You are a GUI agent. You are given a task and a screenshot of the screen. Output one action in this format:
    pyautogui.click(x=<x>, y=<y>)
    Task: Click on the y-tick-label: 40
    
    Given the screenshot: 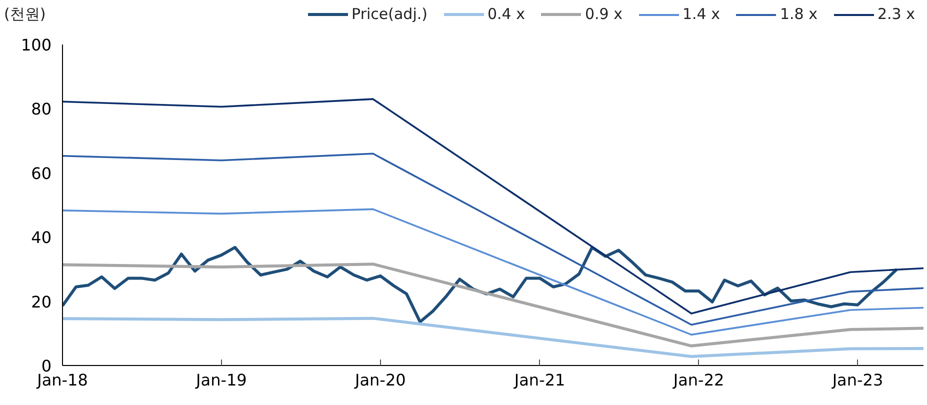 What is the action you would take?
    pyautogui.click(x=41, y=238)
    